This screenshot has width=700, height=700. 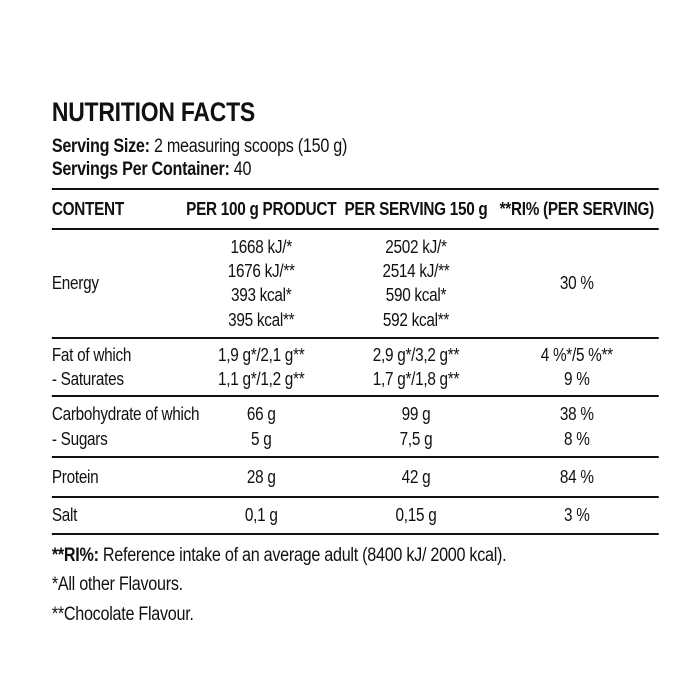 What do you see at coordinates (577, 438) in the screenshot?
I see `carbohydrate-ri-percent-line: 8 %` at bounding box center [577, 438].